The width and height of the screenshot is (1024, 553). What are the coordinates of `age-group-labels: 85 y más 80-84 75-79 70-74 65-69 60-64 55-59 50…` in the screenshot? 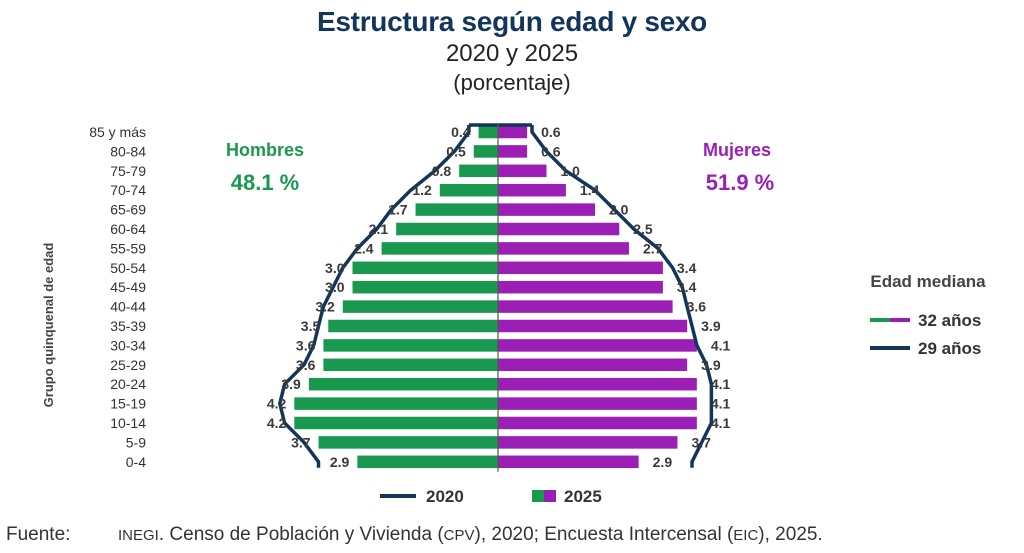 It's located at (117, 297).